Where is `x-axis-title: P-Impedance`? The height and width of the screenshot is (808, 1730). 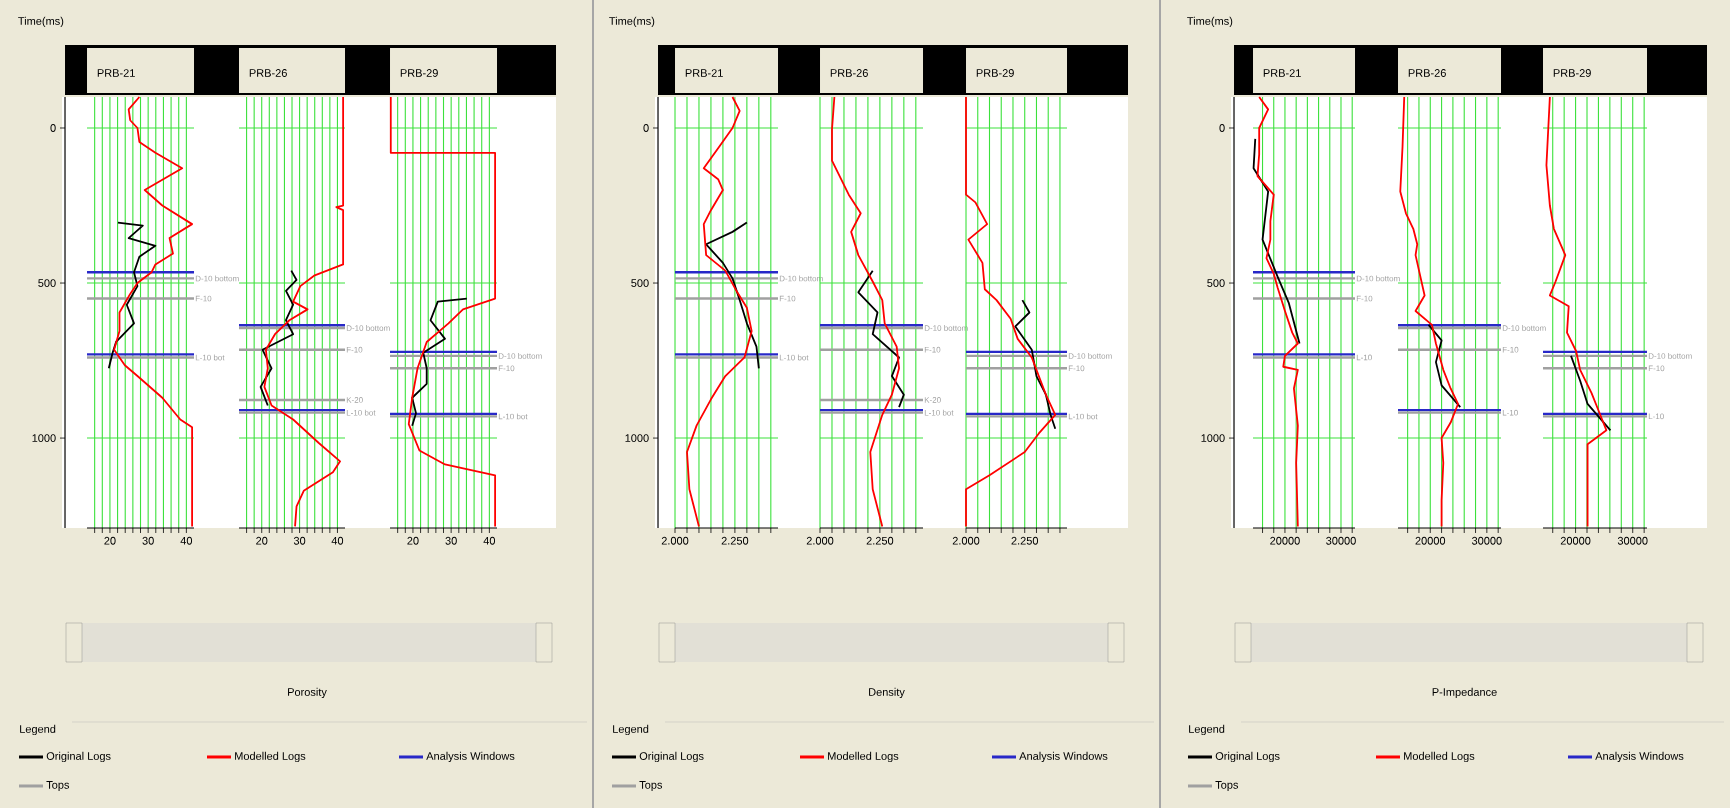 x-axis-title: P-Impedance is located at coordinates (1464, 693).